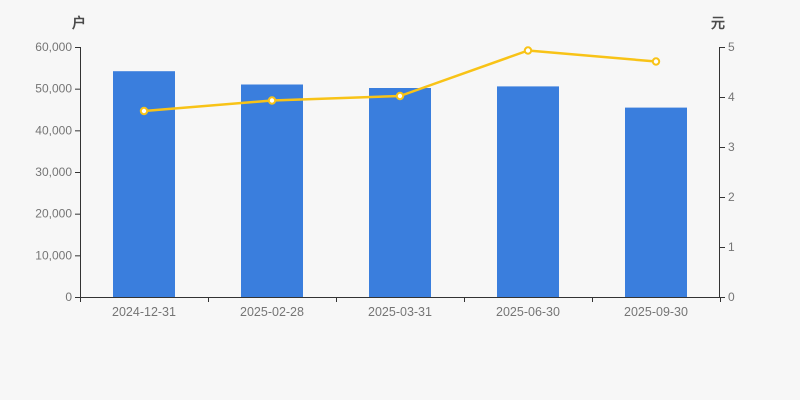  What do you see at coordinates (53, 130) in the screenshot?
I see `left-axis-tick-label: 40,000` at bounding box center [53, 130].